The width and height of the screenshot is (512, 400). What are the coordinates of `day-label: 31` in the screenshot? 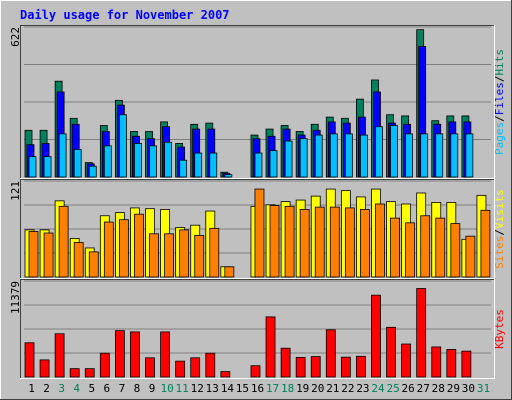 It's located at (483, 388).